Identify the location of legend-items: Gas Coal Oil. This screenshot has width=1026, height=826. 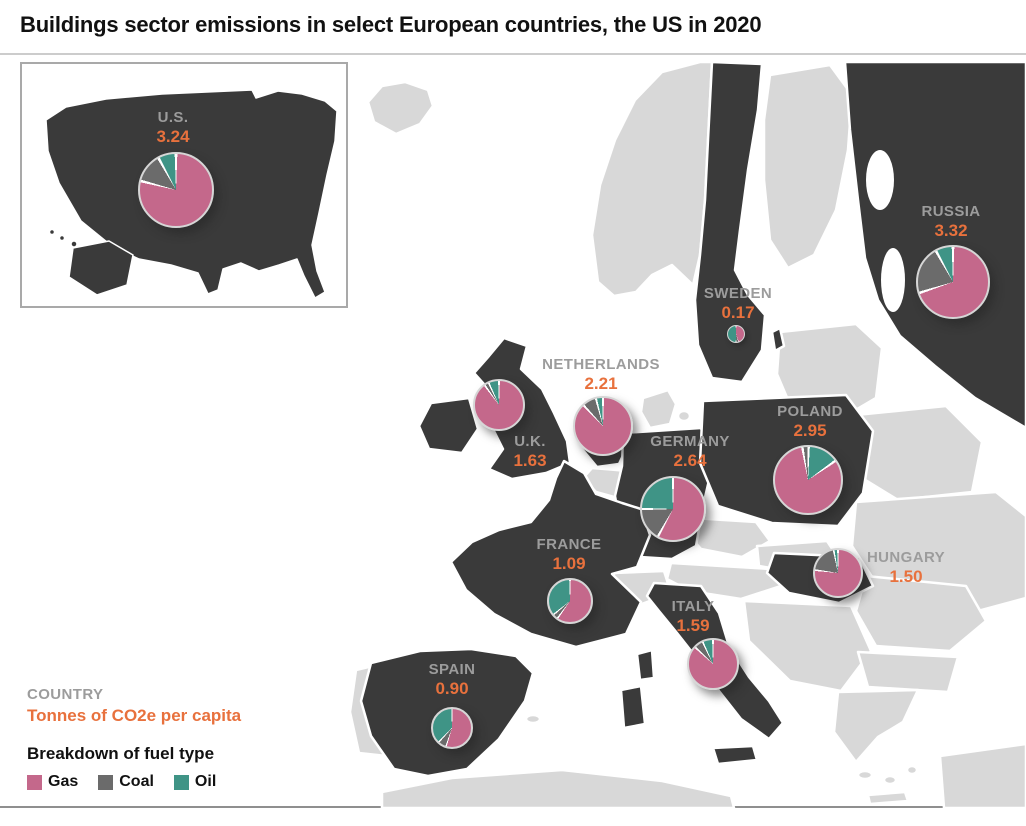
(134, 782).